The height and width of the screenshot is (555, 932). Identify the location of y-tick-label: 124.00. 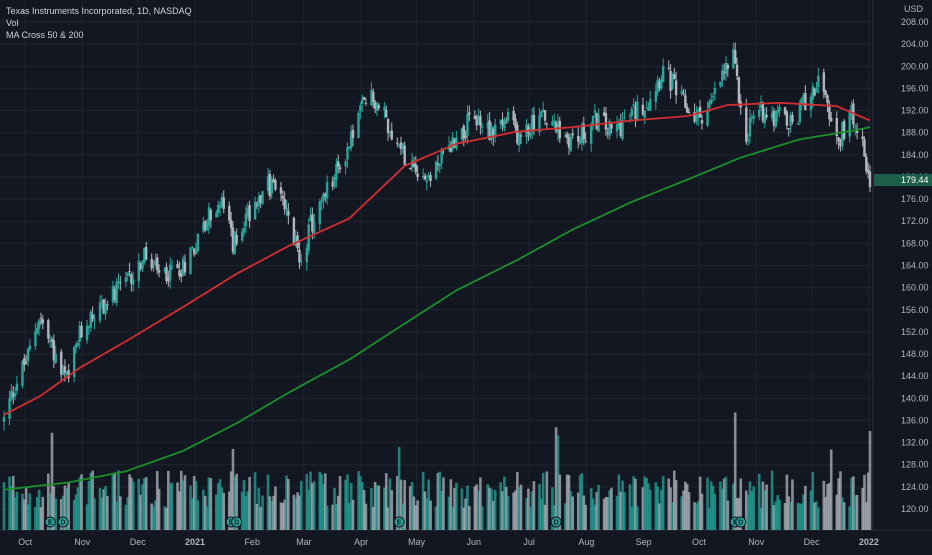
(915, 487).